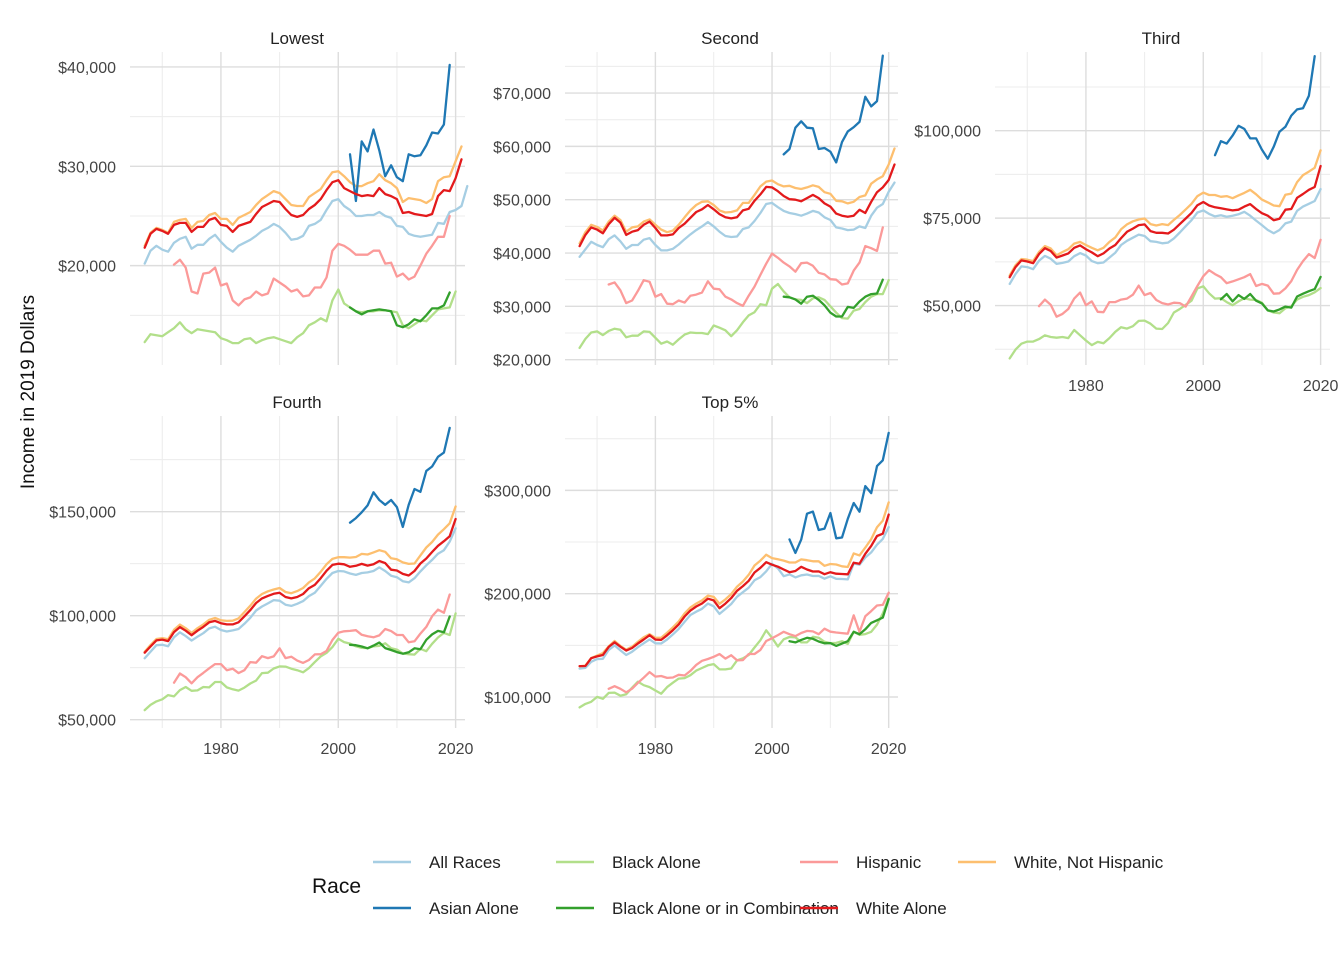 This screenshot has width=1344, height=960. Describe the element at coordinates (522, 94) in the screenshot. I see `y-tick-label: $70,000` at that location.